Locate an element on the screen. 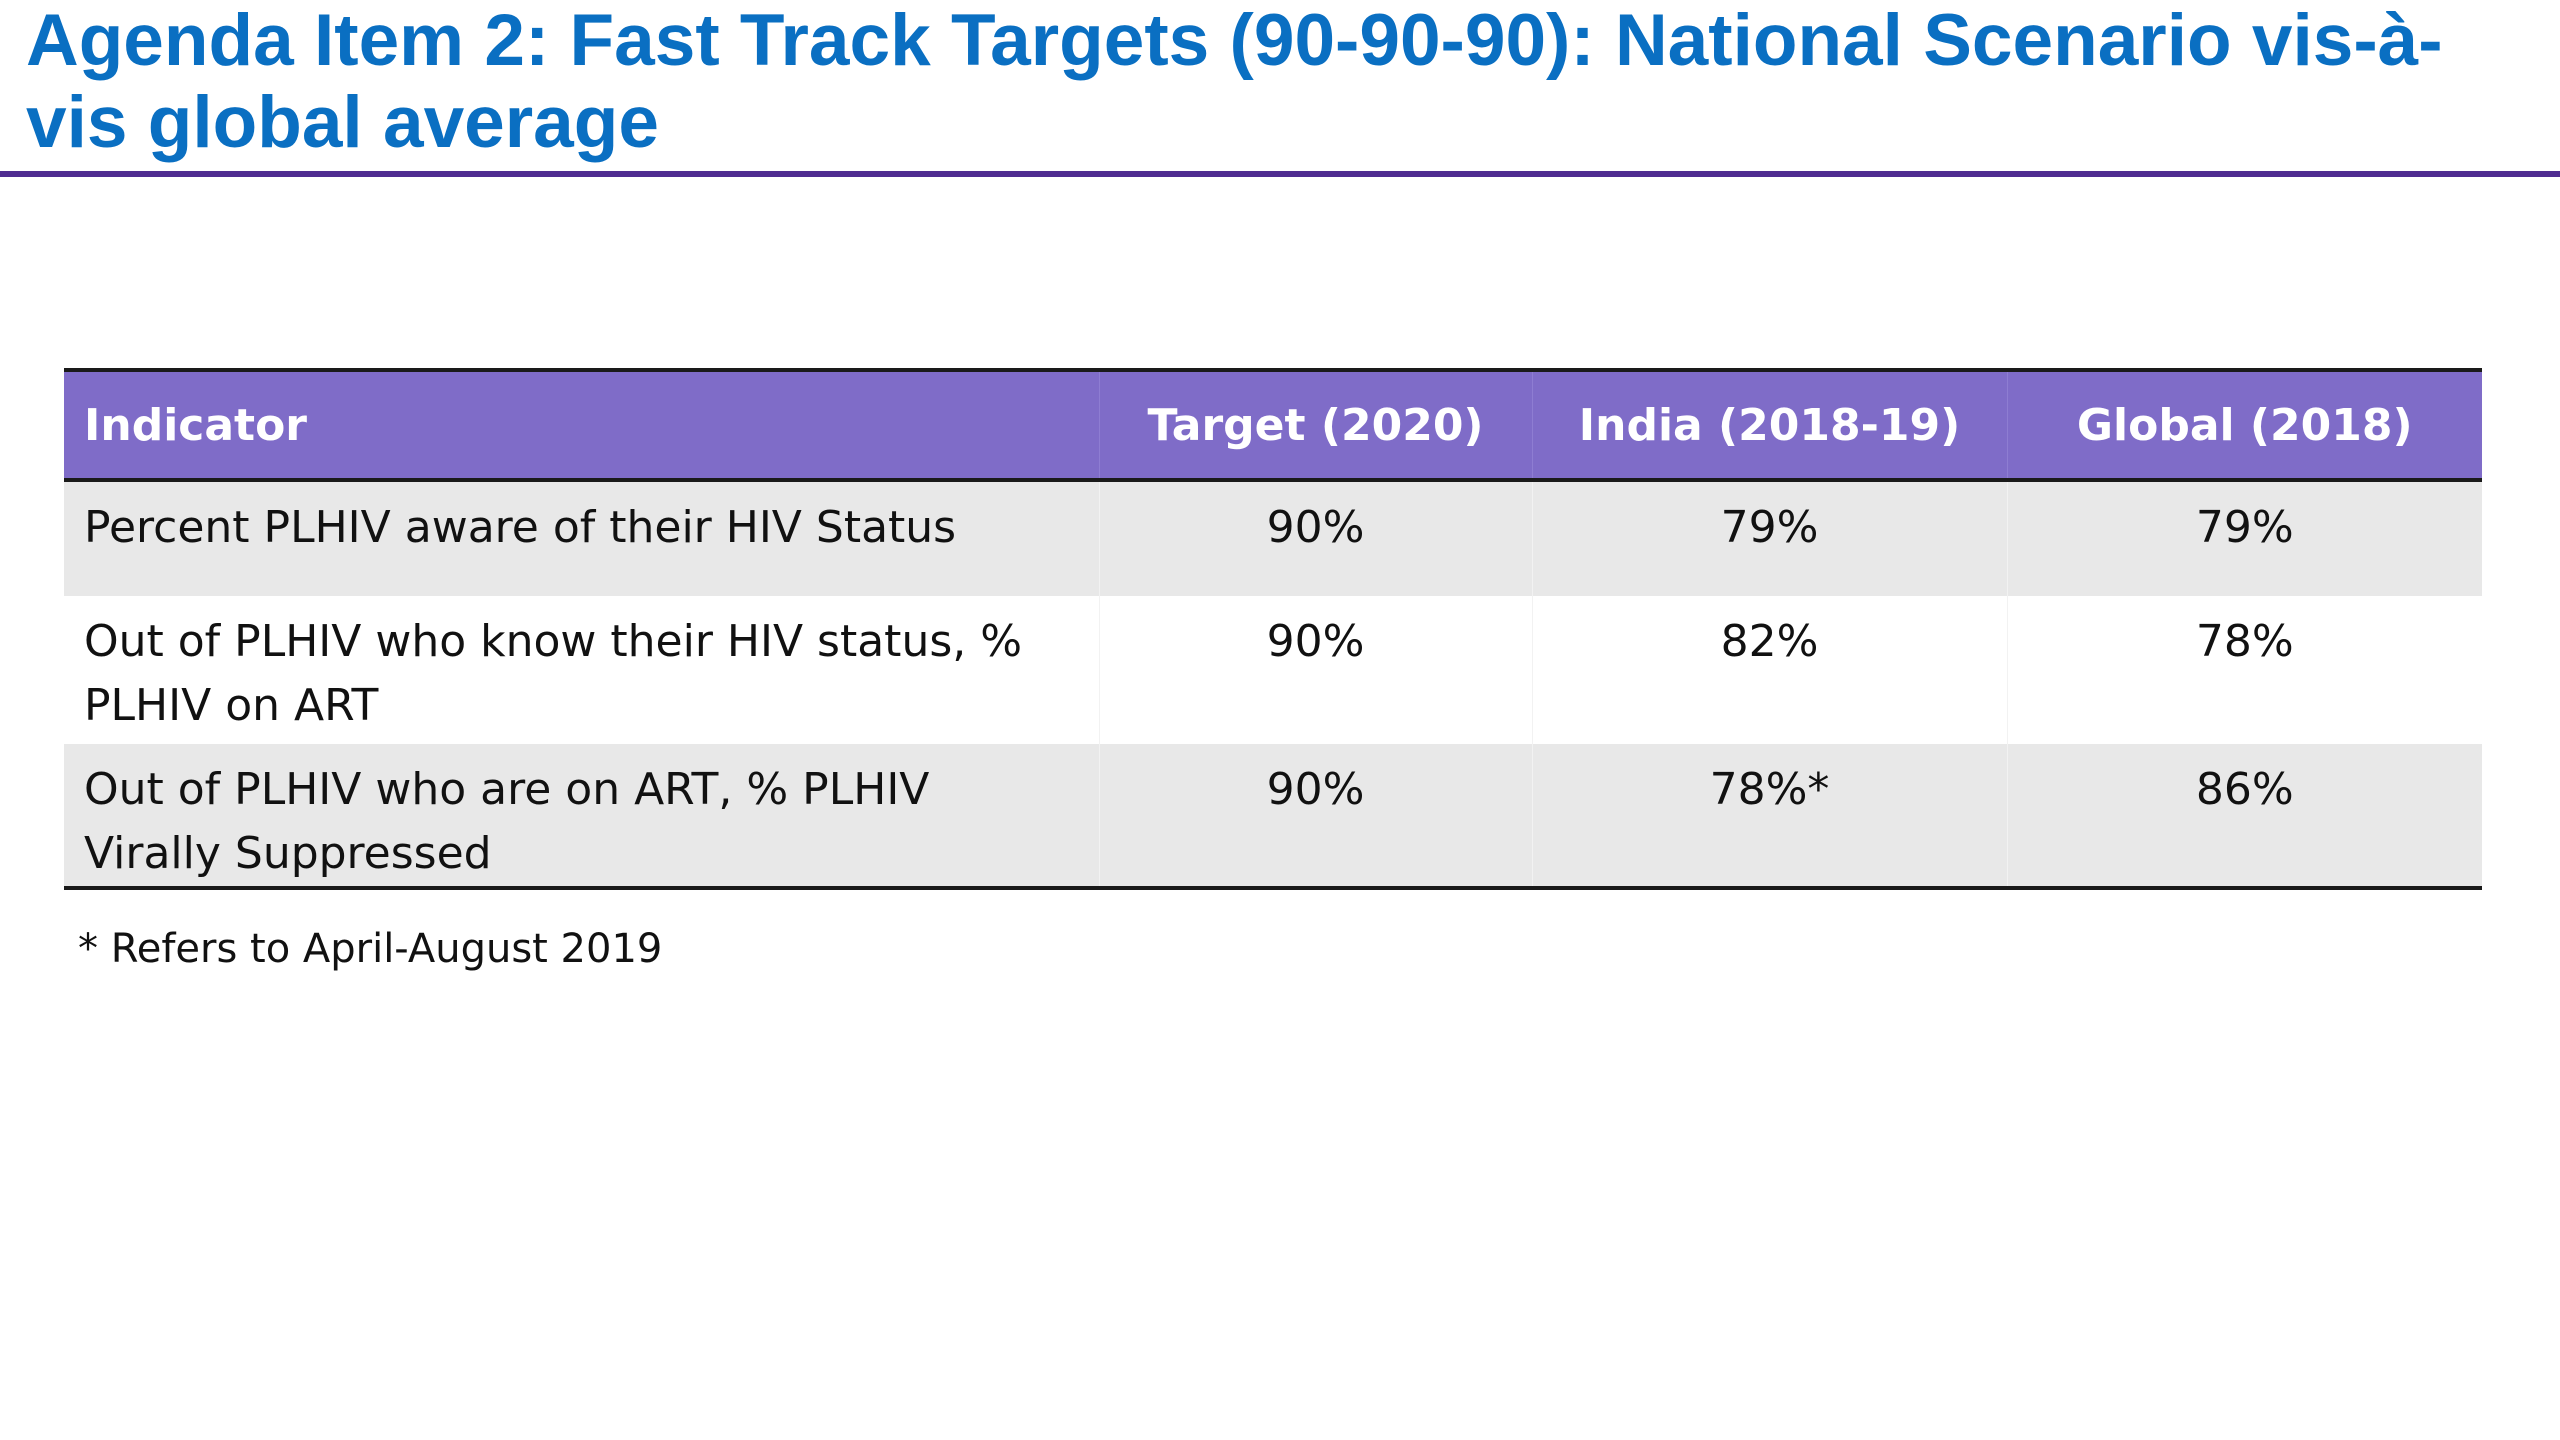  title-divider is located at coordinates (1280, 174).